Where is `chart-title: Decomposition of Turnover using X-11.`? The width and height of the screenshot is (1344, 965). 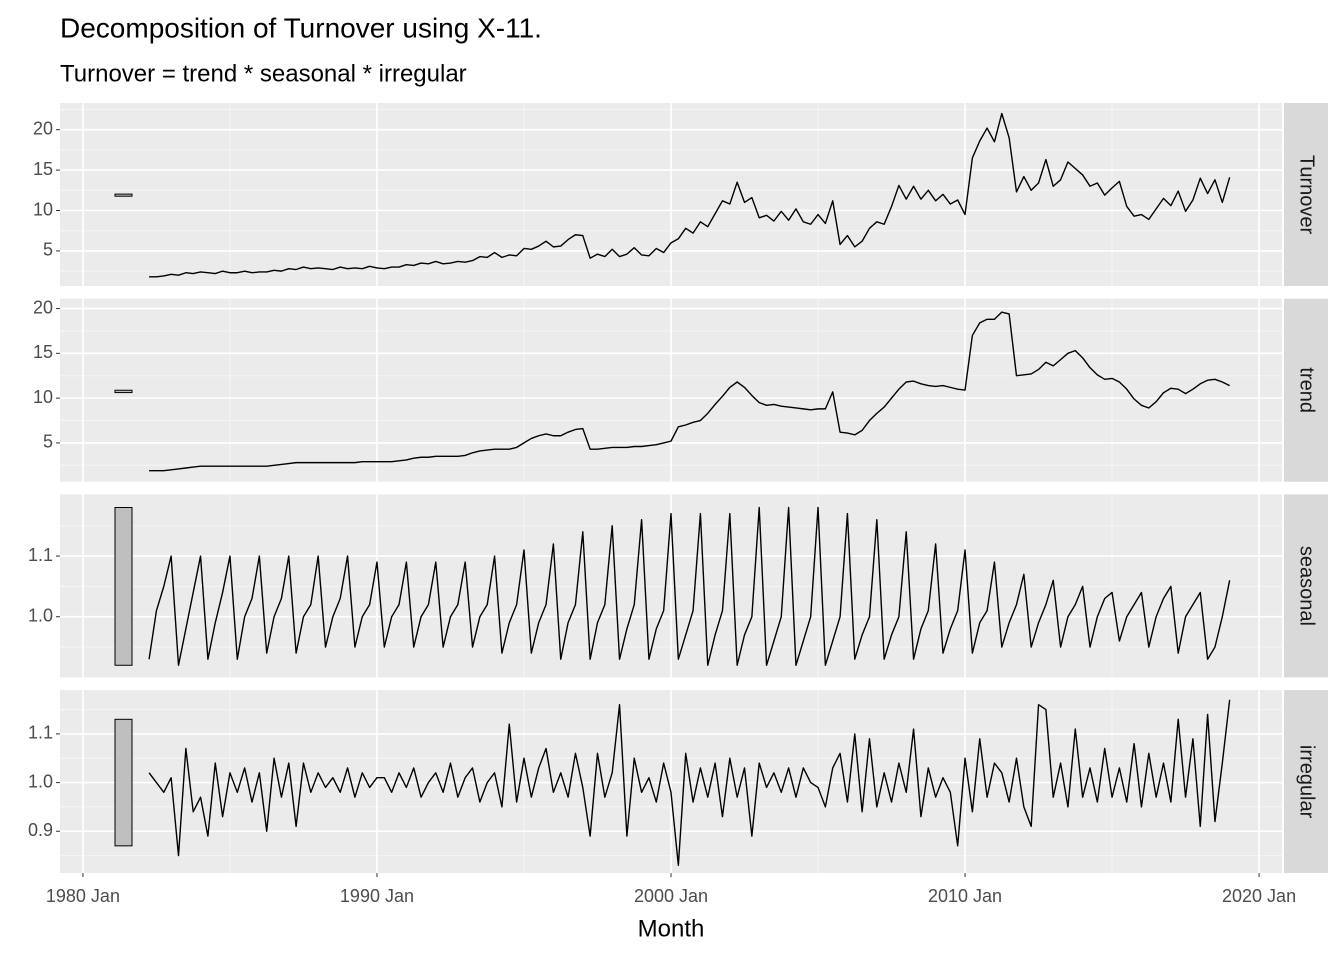 chart-title: Decomposition of Turnover using X-11. is located at coordinates (301, 27).